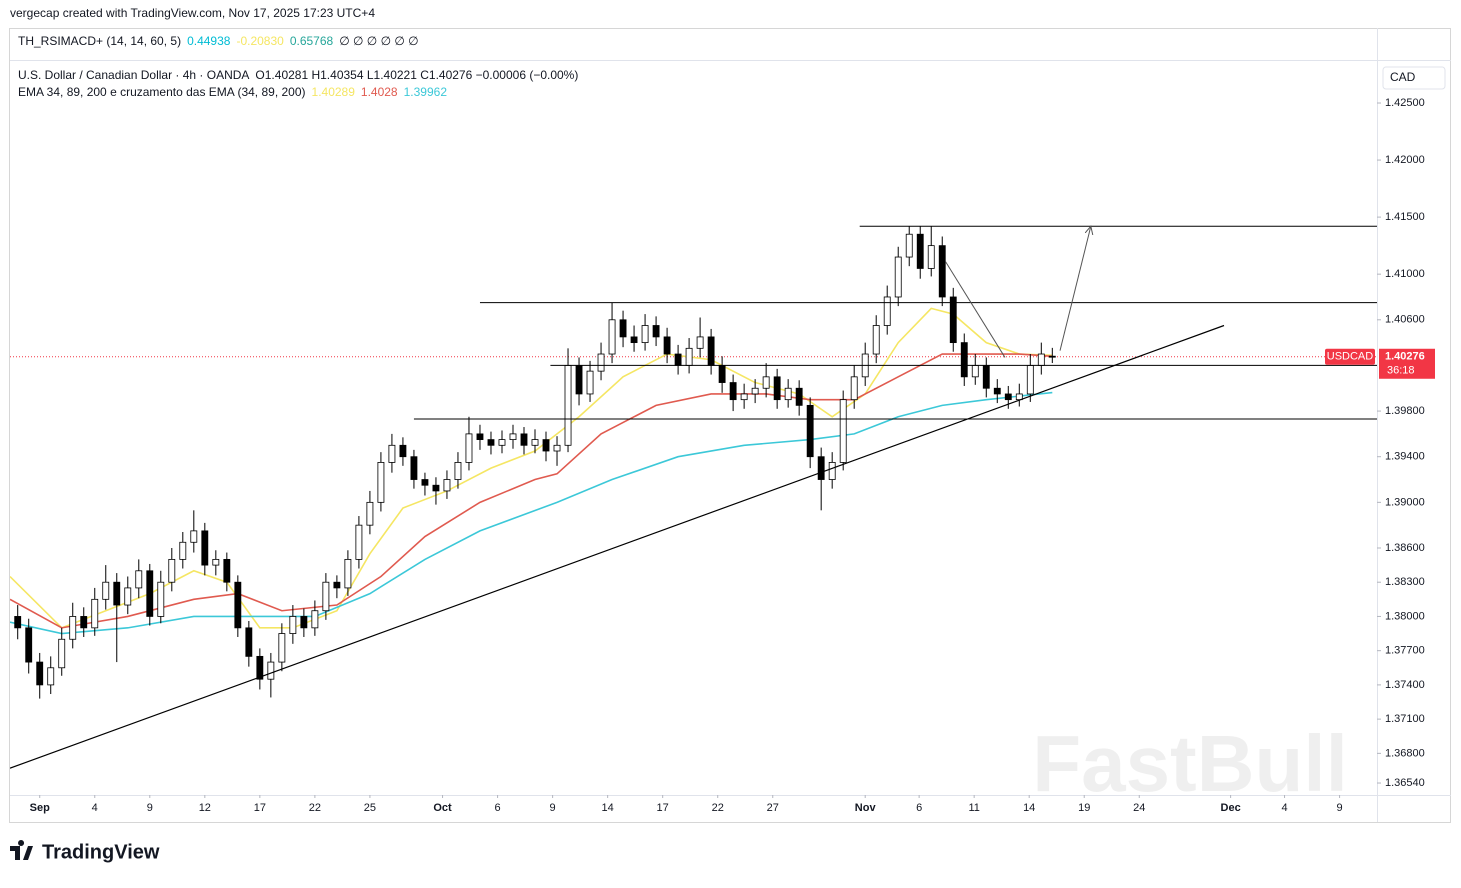 The image size is (1461, 888). Describe the element at coordinates (1403, 77) in the screenshot. I see `currency: CAD` at that location.